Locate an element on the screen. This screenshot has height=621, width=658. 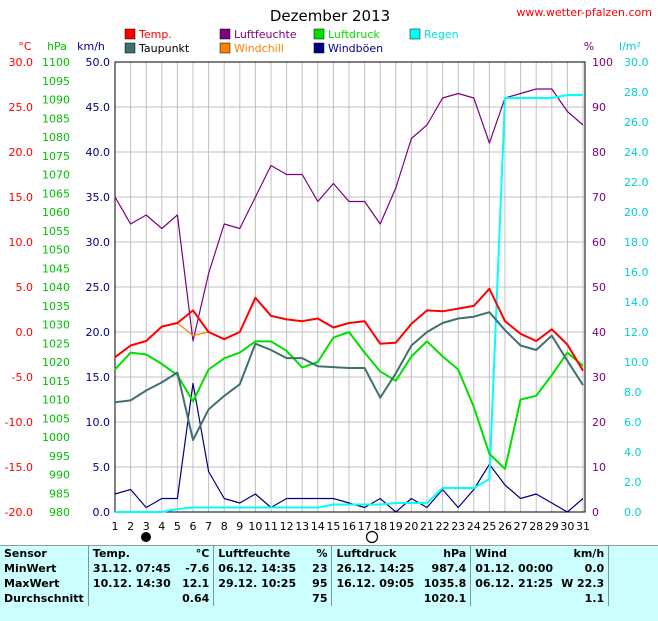
moon-phases is located at coordinates (260, 537).